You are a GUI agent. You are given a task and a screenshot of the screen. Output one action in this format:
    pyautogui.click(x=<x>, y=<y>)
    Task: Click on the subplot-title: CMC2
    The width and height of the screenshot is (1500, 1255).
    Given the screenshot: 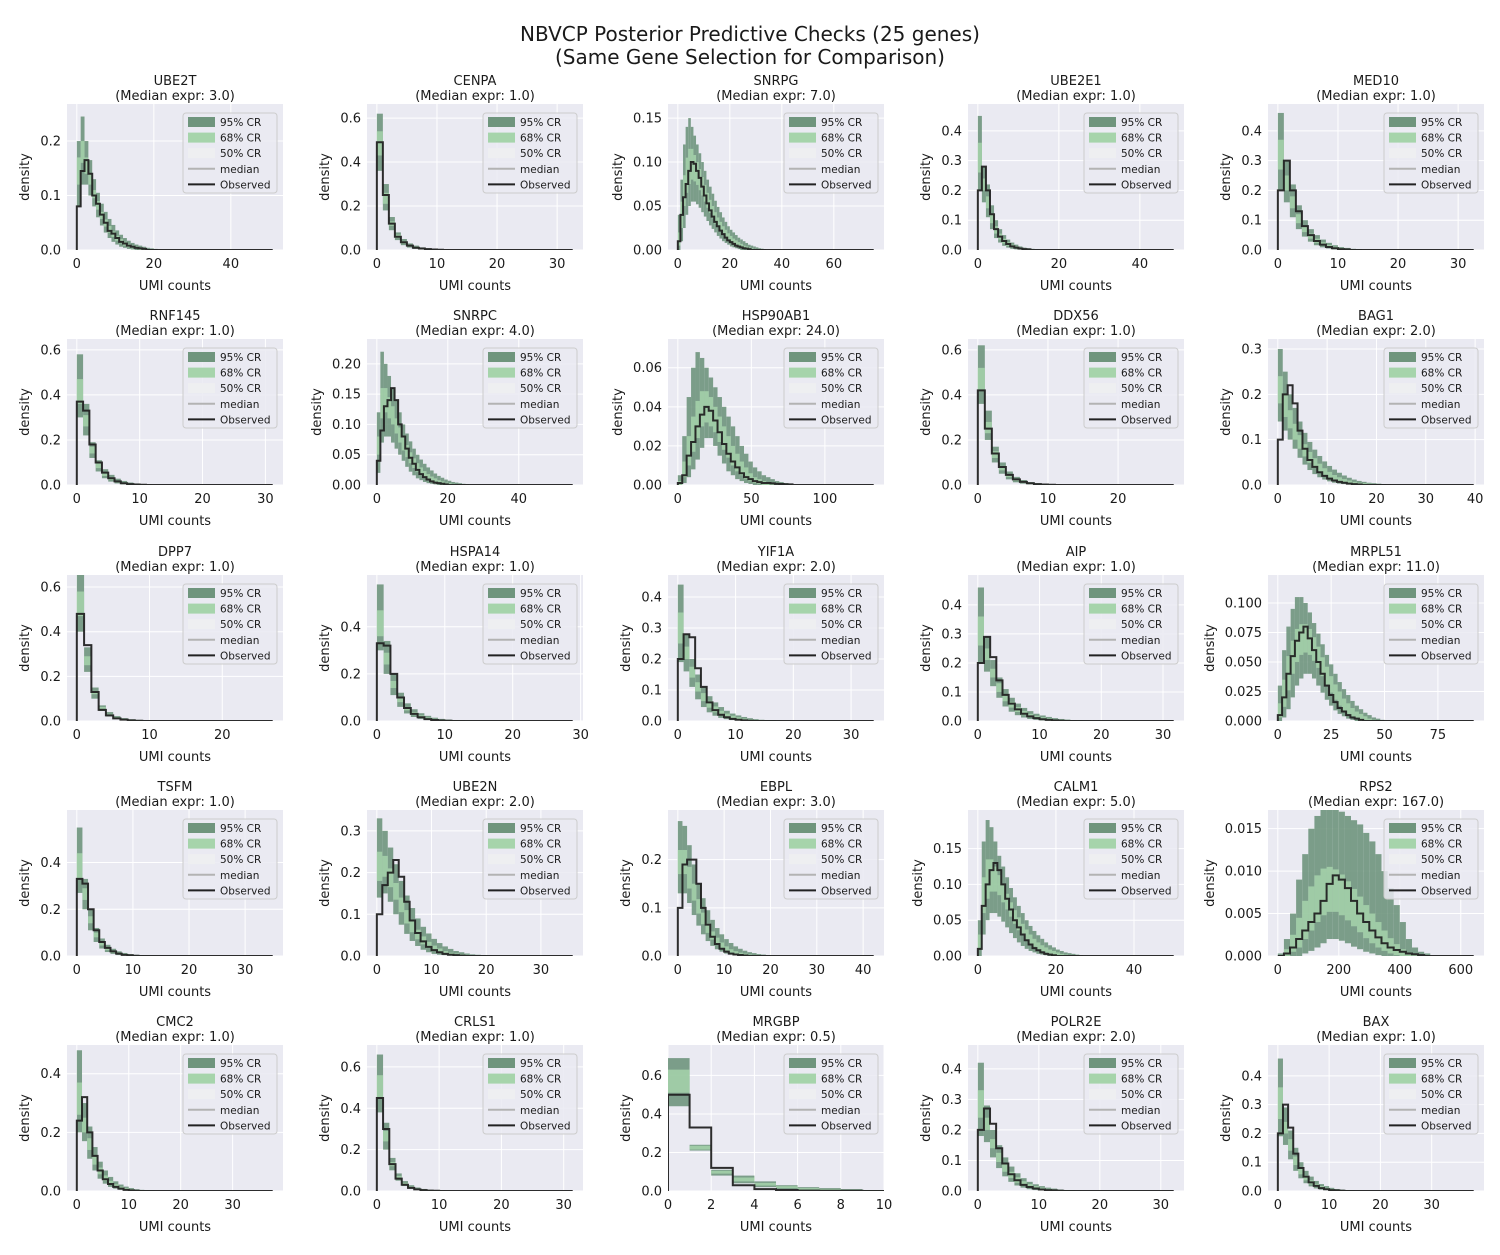 What is the action you would take?
    pyautogui.click(x=175, y=1022)
    